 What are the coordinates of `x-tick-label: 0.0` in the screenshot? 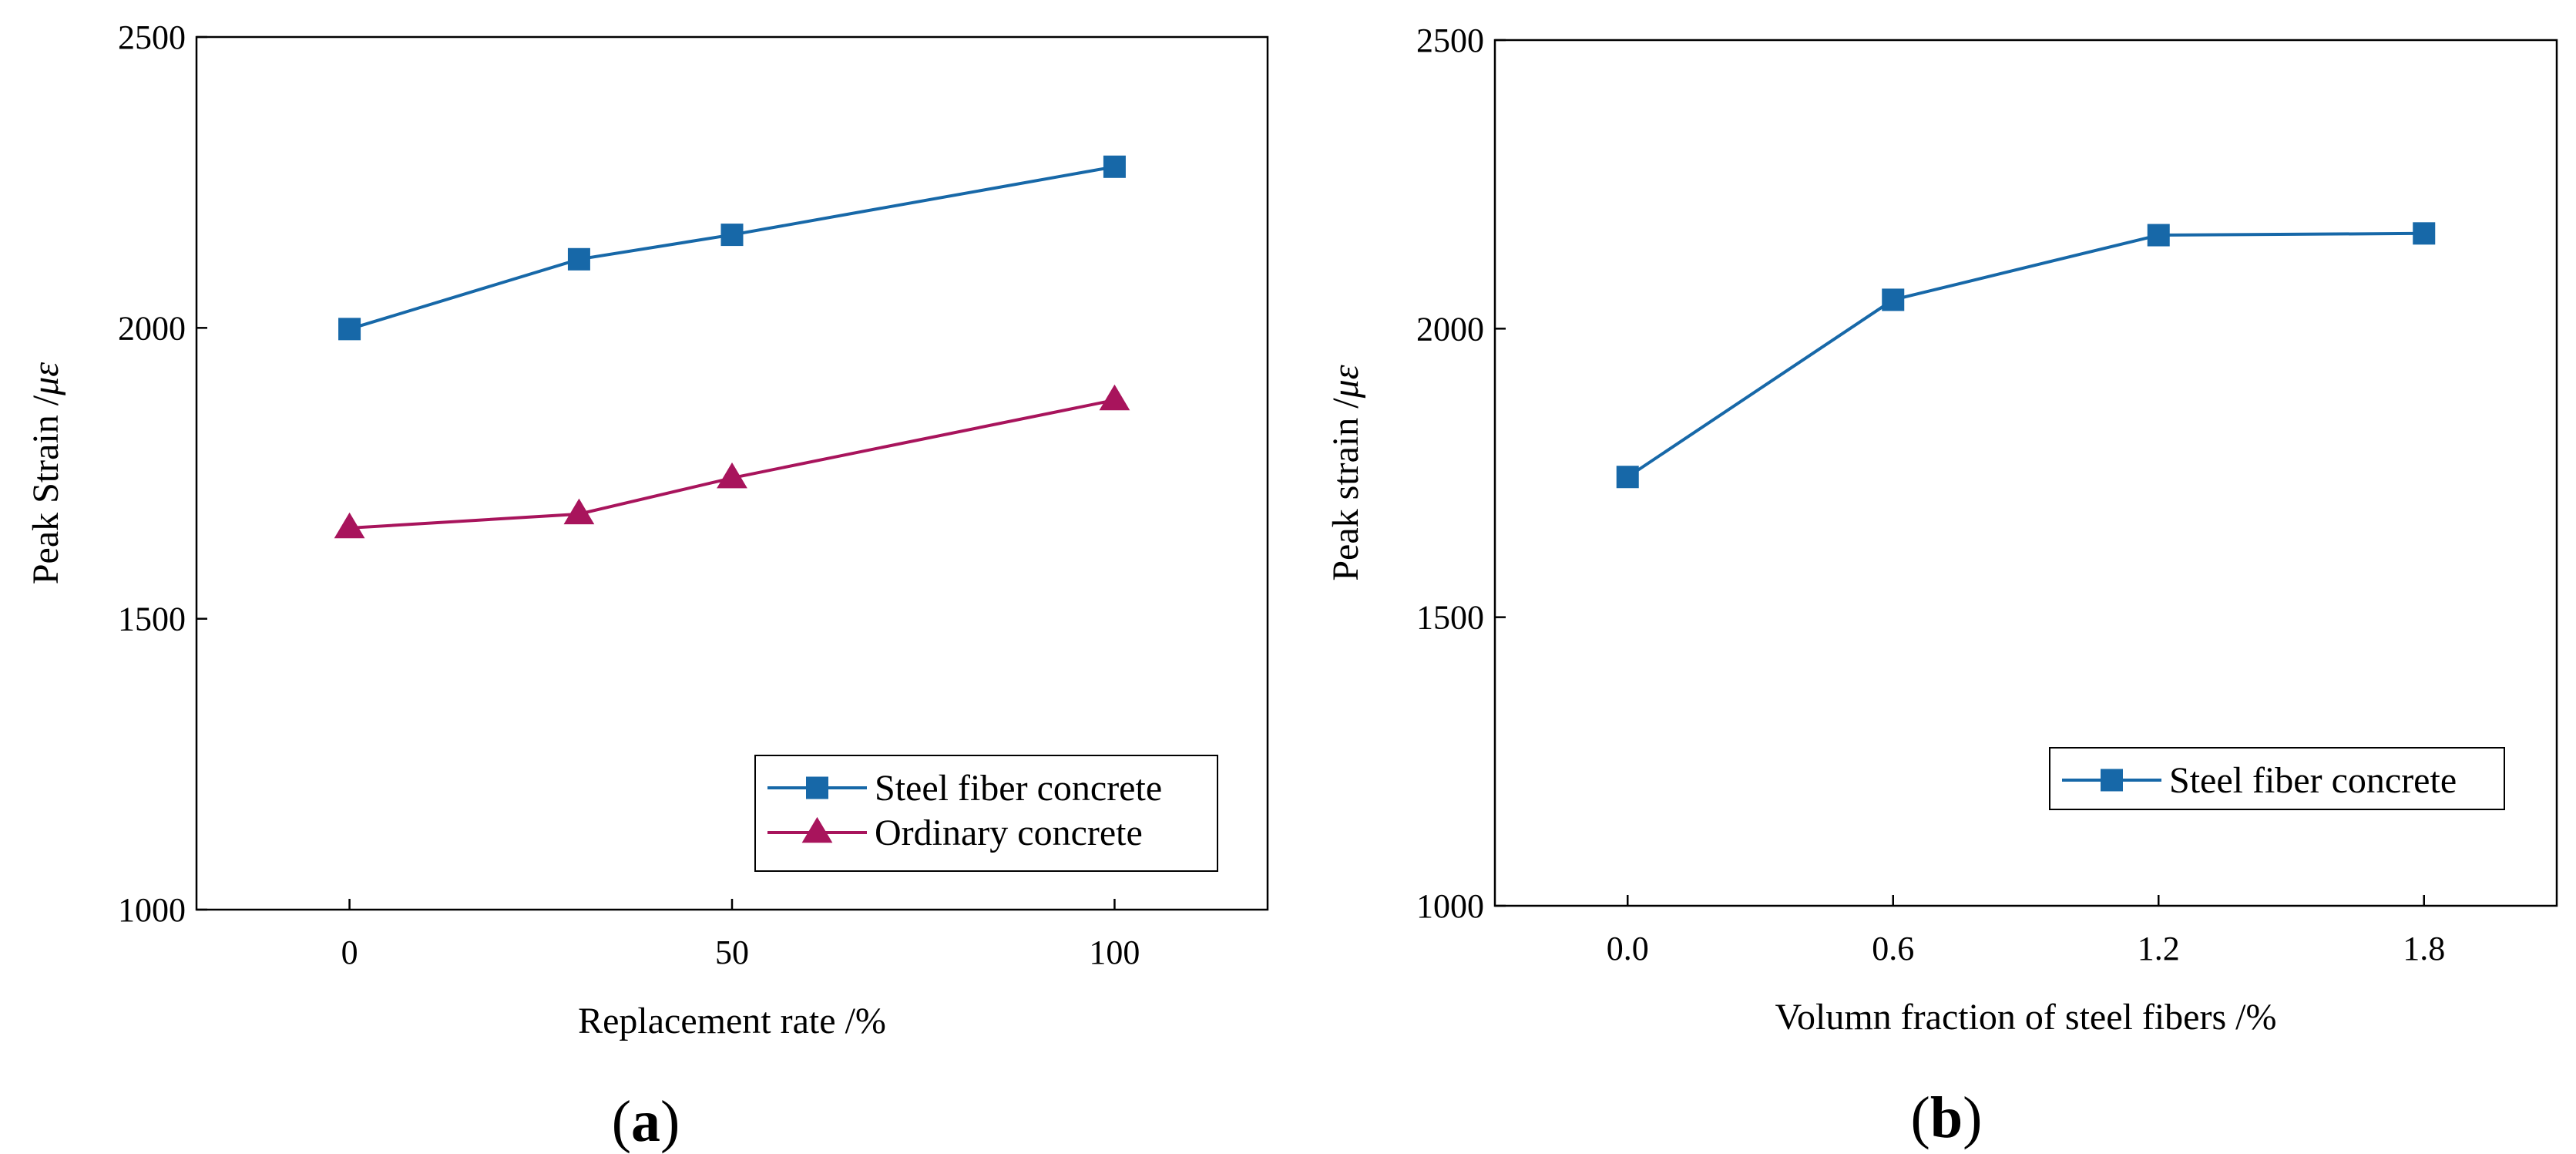 It's located at (1628, 948).